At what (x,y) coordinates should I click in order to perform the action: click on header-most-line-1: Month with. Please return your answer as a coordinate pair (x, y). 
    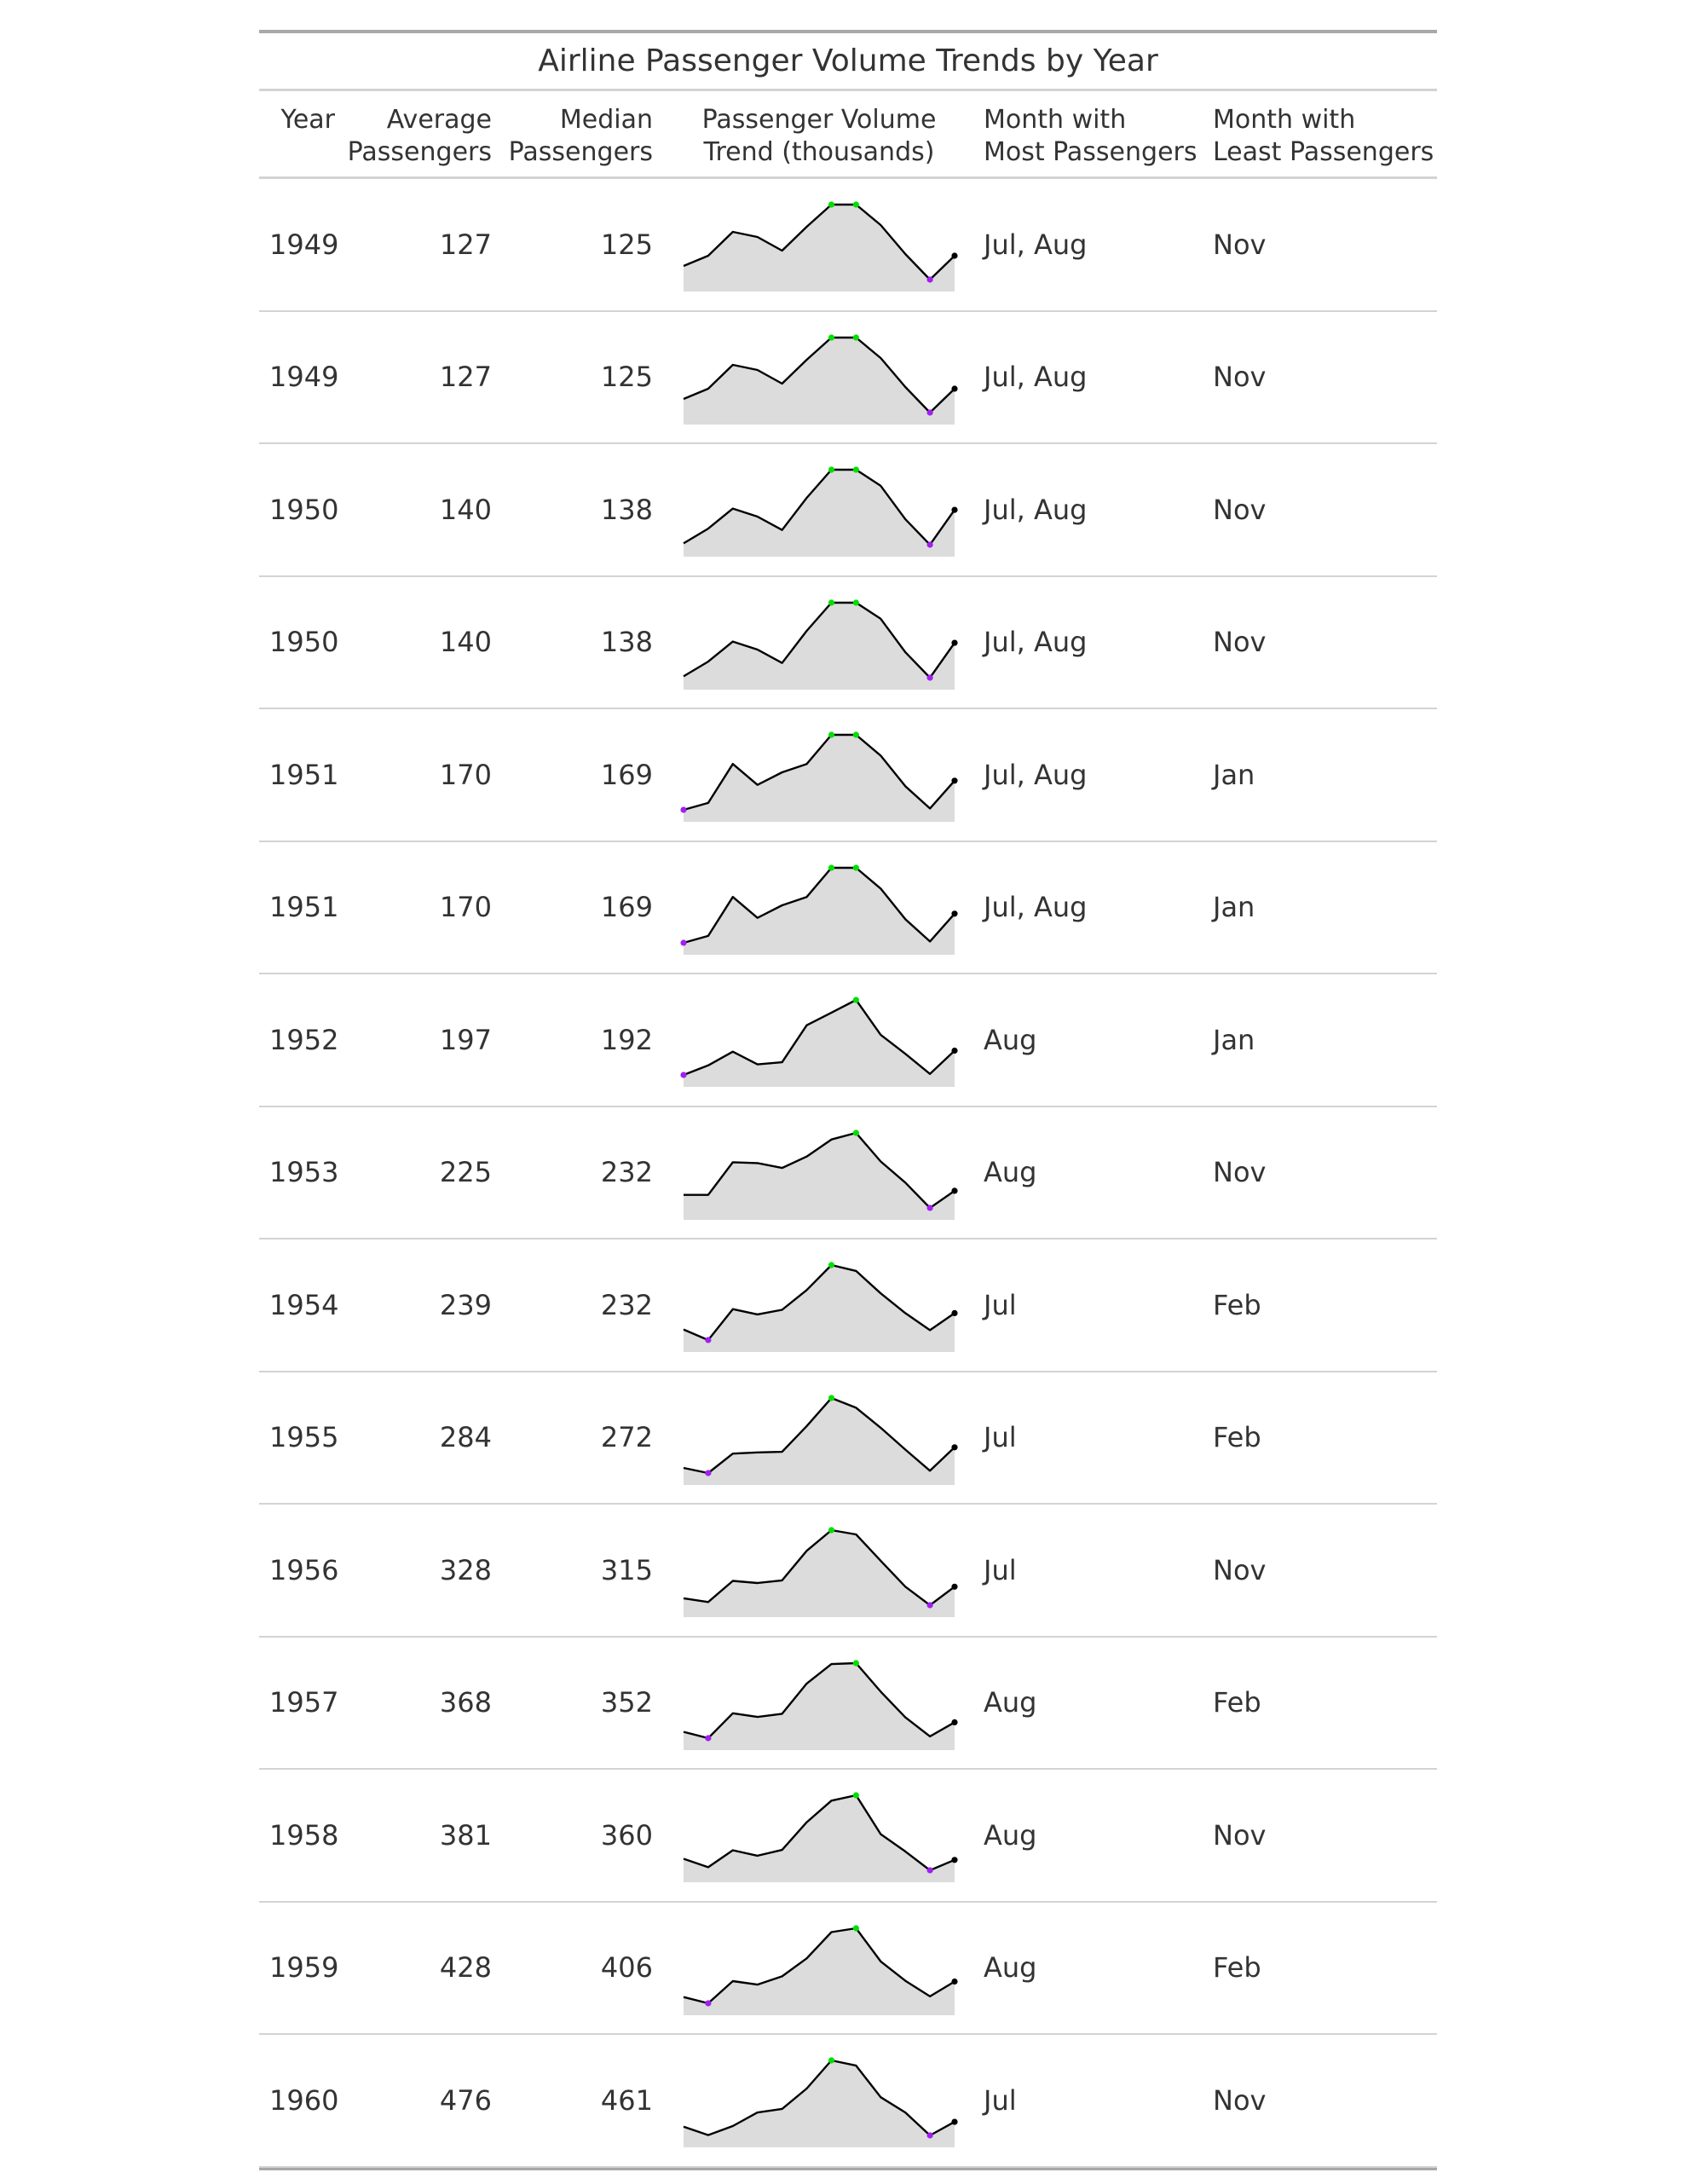
    Looking at the image, I should click on (1055, 120).